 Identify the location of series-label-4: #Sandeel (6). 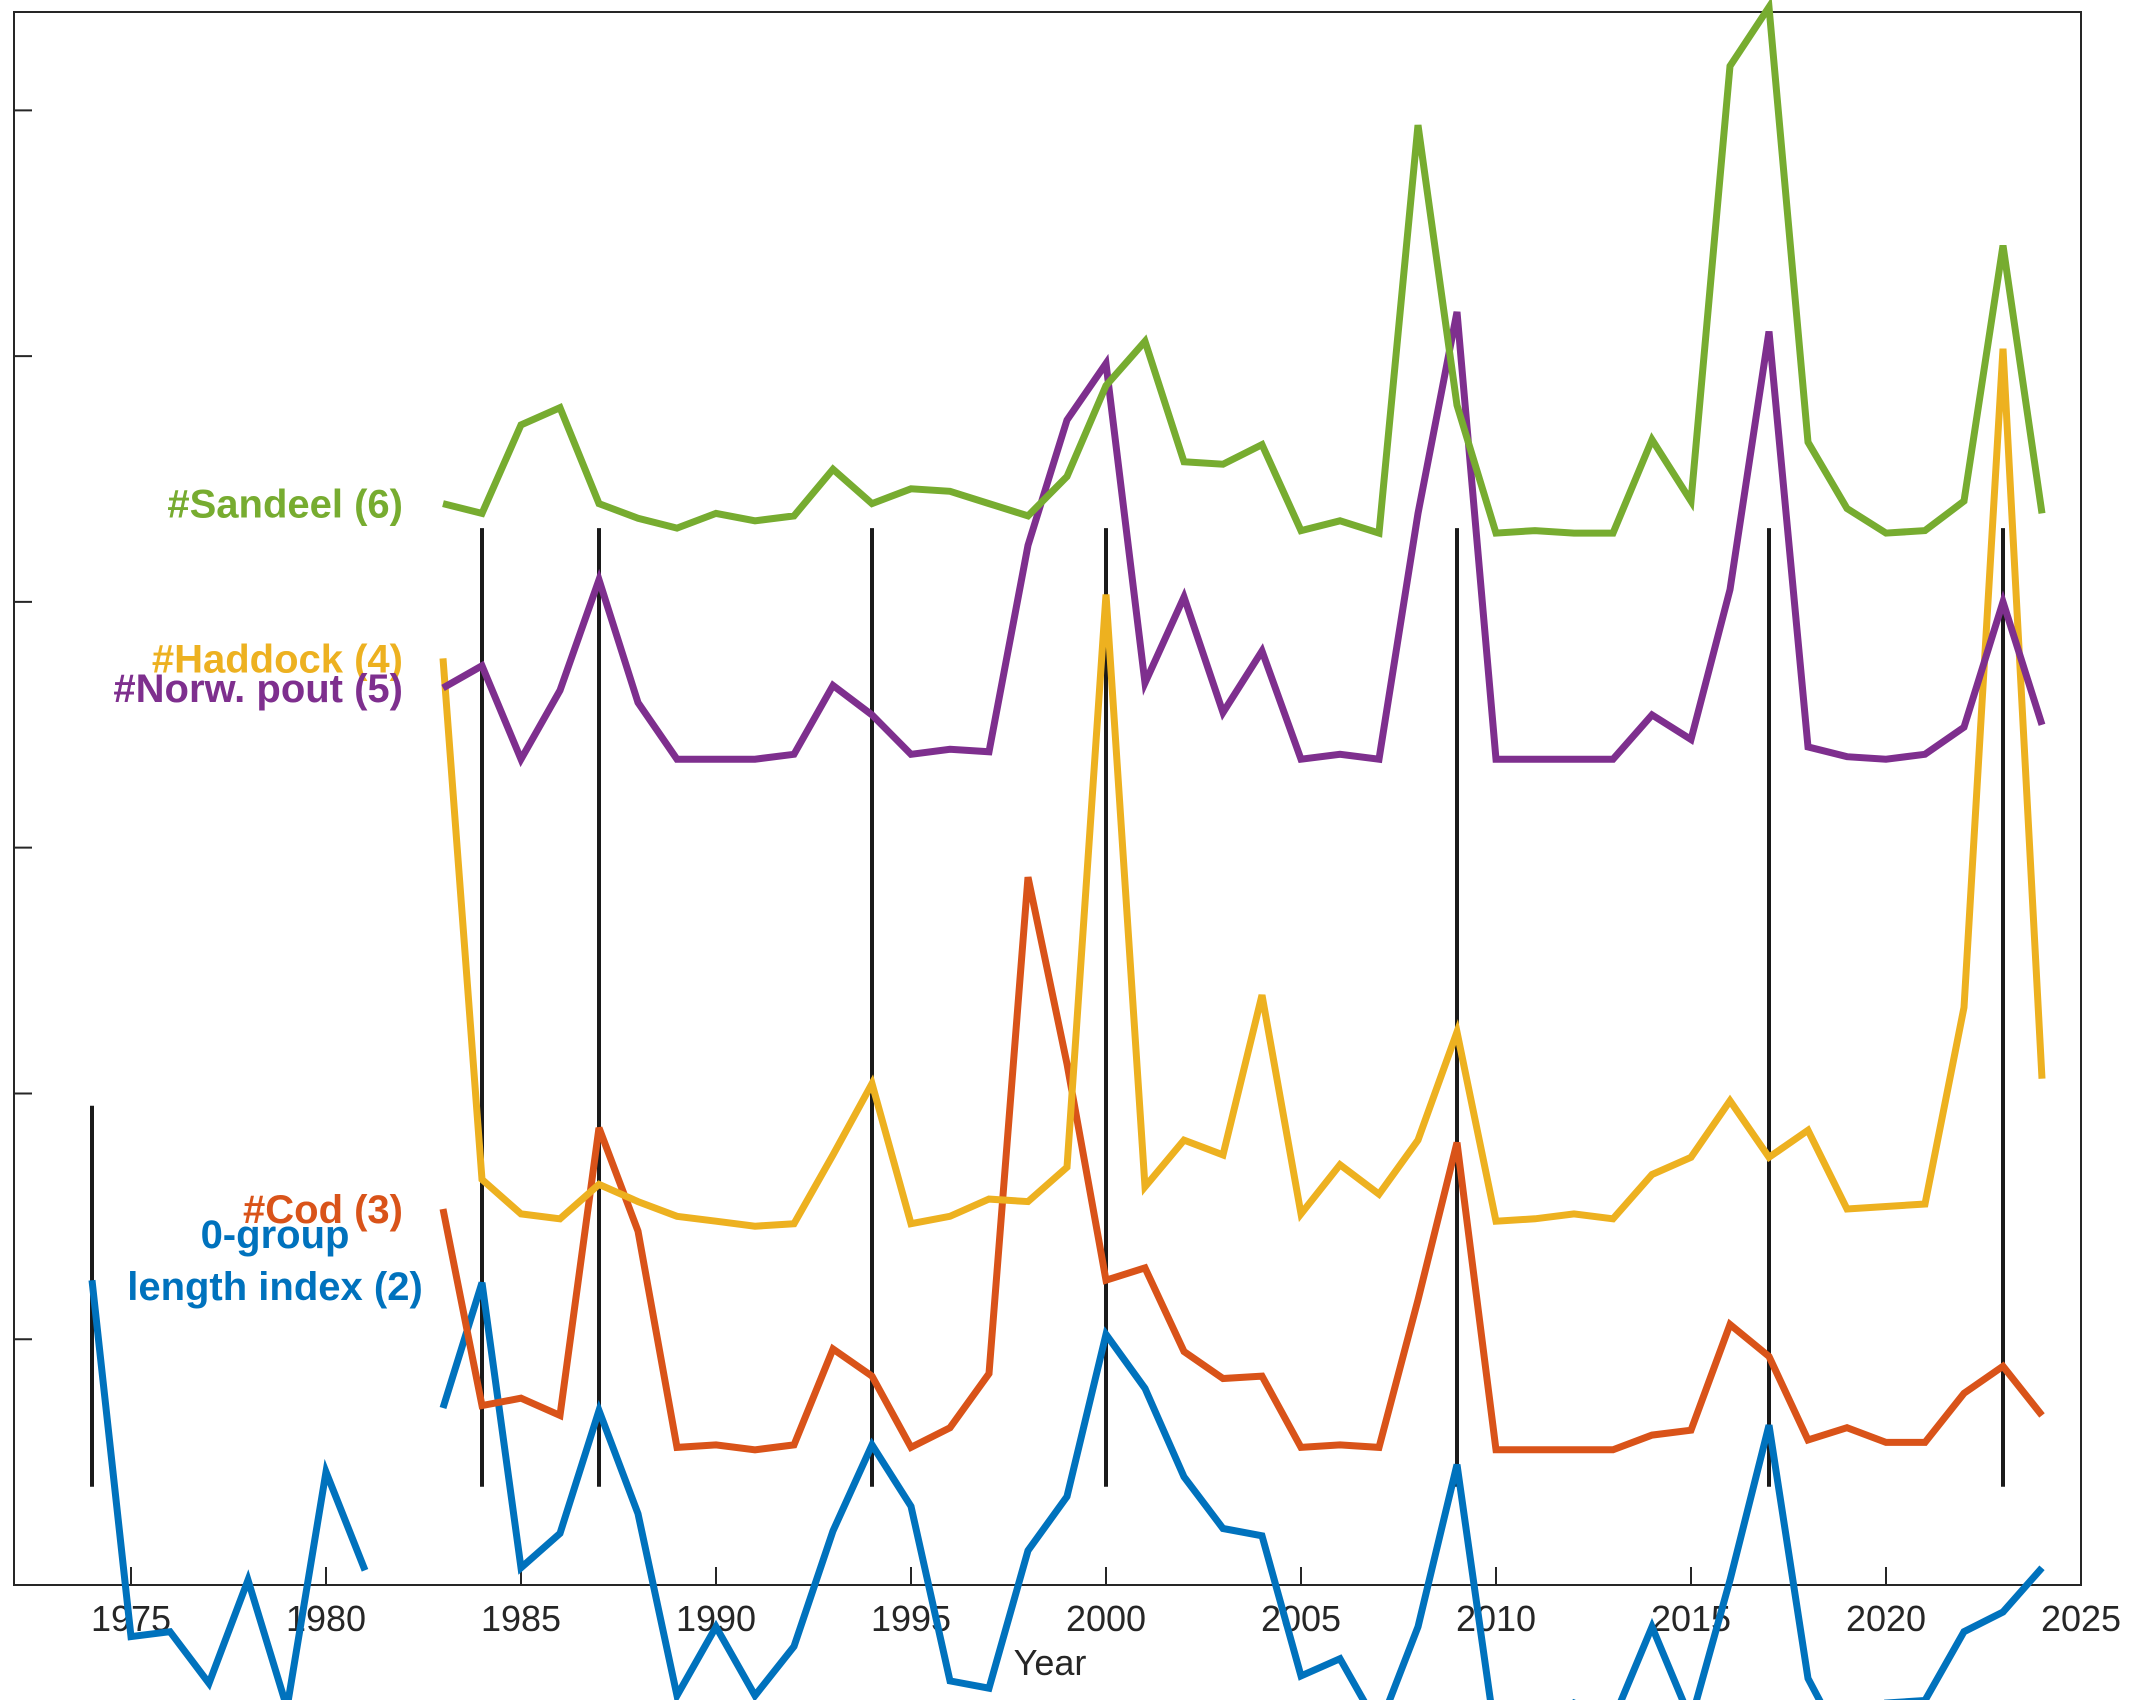
(285, 505).